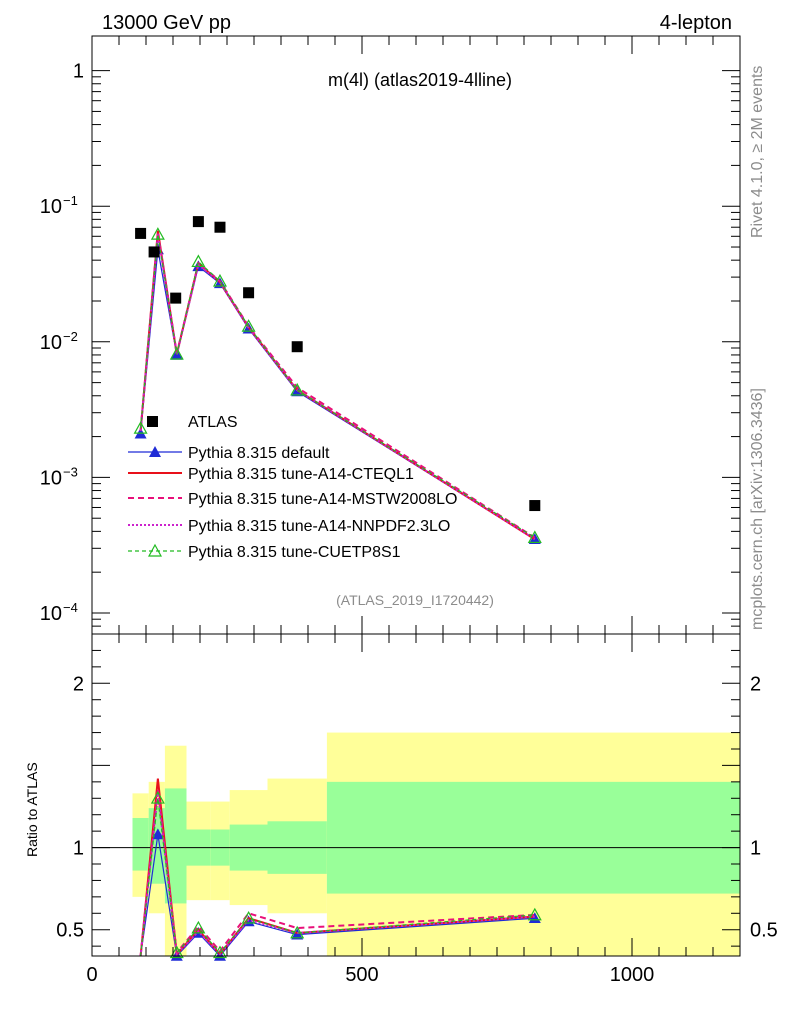 The image size is (786, 1024). I want to click on legend-label-cteql1: Pythia 8.315 tune-A14-CTEQL1, so click(301, 474).